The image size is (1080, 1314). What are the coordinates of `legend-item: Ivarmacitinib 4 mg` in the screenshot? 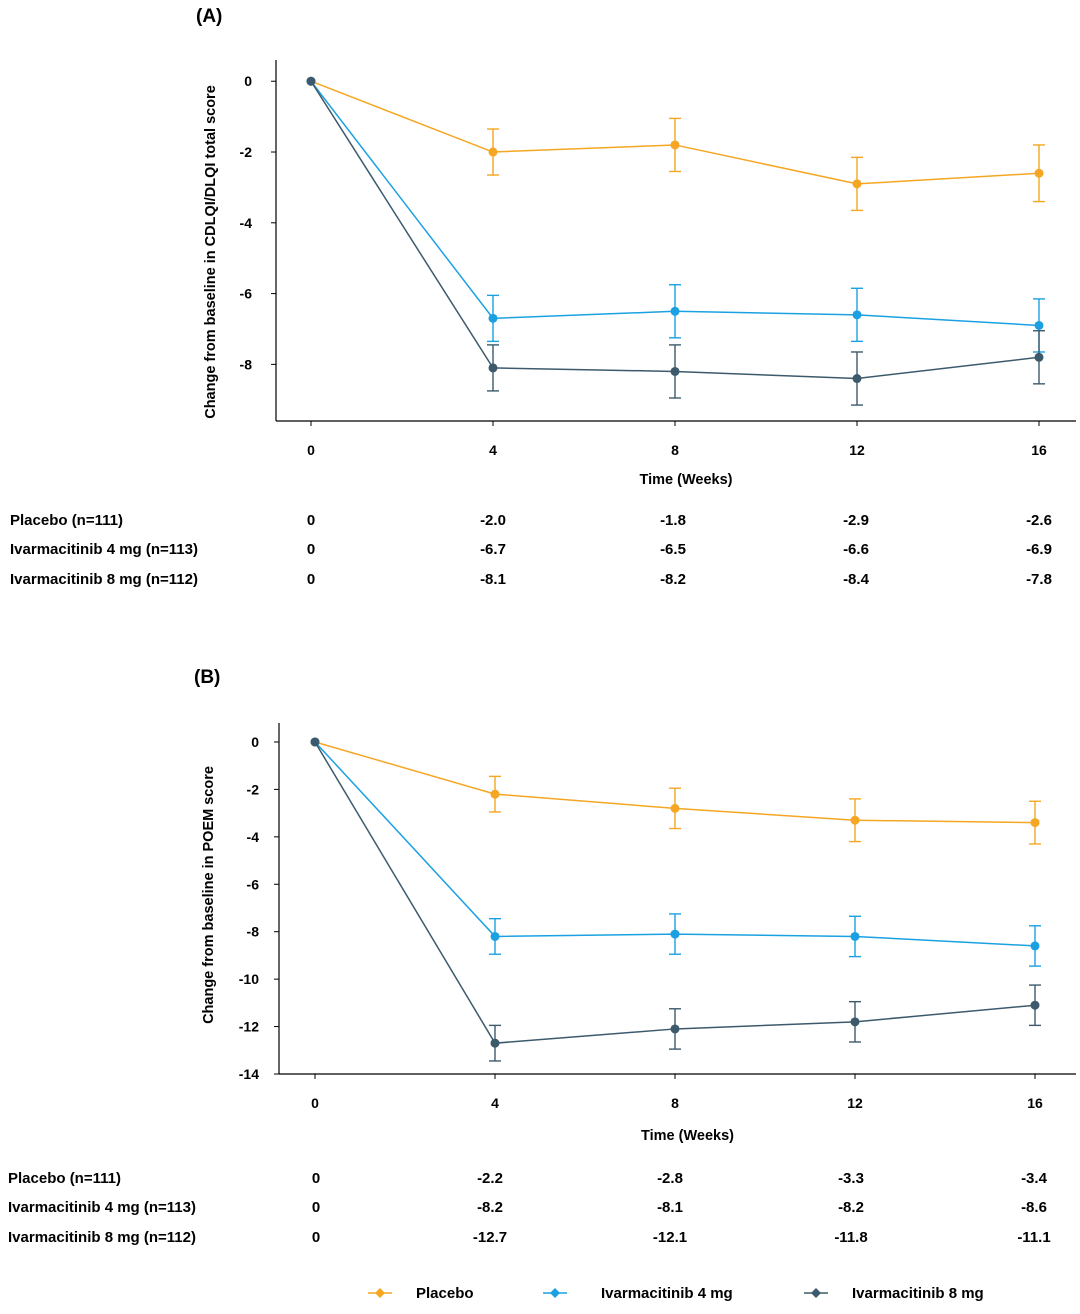 It's located at (638, 1293).